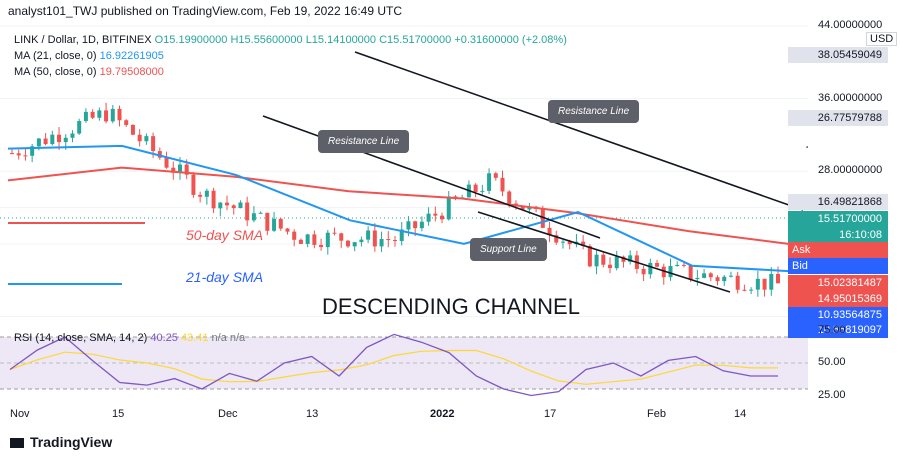 Image resolution: width=900 pixels, height=460 pixels. I want to click on ma21-annotation: 21-day SMA, so click(224, 277).